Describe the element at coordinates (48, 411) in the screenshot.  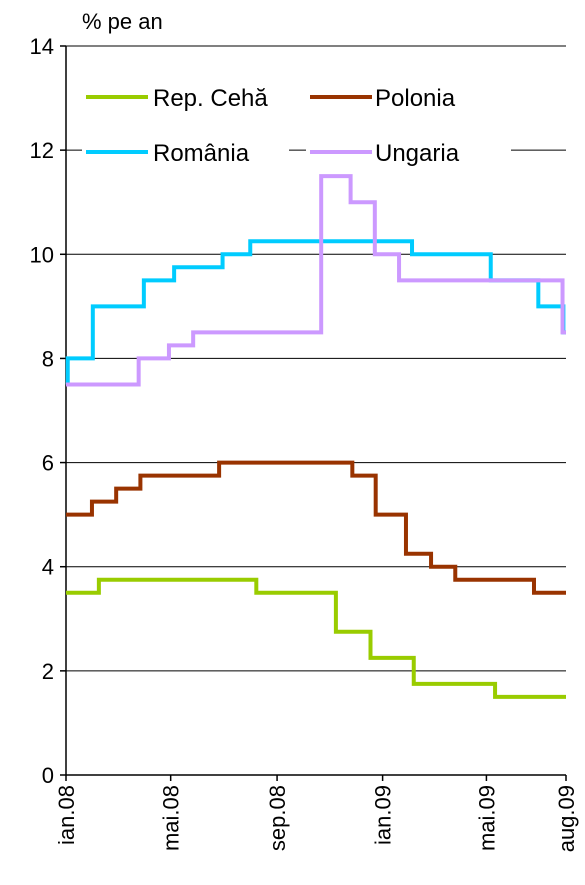
I see `y-tick-labels: 0 2 4 6 8 10 12 14` at that location.